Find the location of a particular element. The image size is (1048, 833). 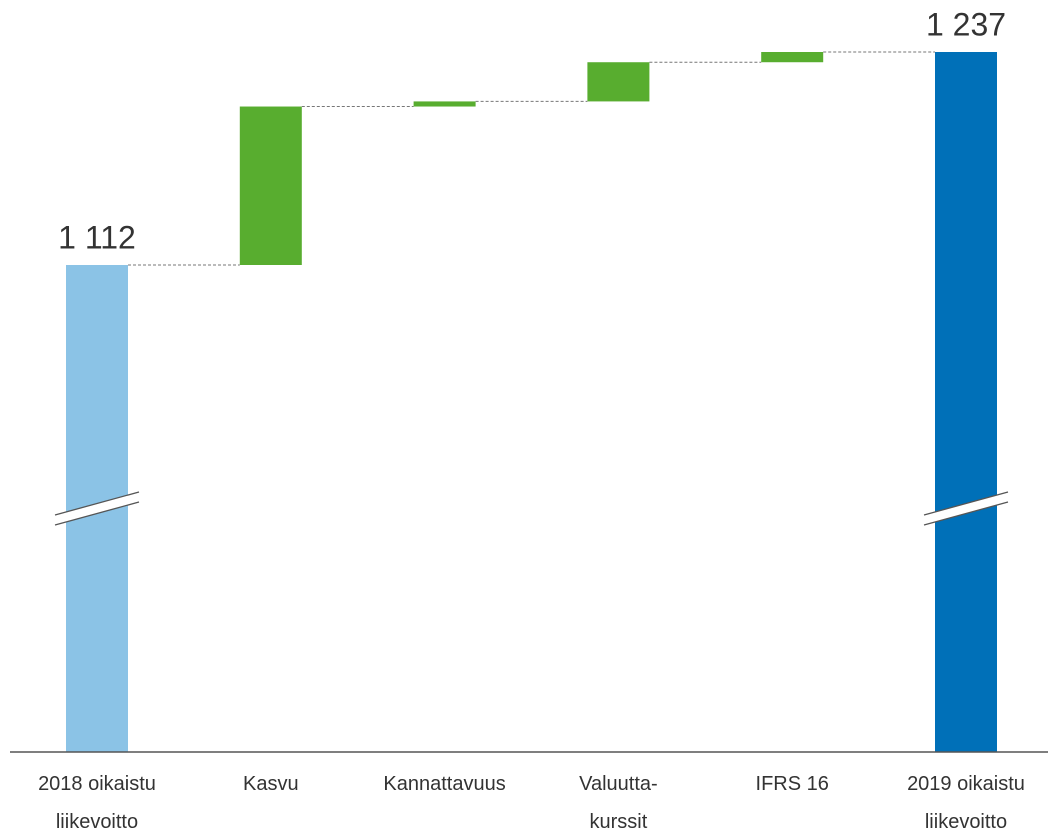

x-tick-label: Valuutta-kurssit is located at coordinates (618, 803).